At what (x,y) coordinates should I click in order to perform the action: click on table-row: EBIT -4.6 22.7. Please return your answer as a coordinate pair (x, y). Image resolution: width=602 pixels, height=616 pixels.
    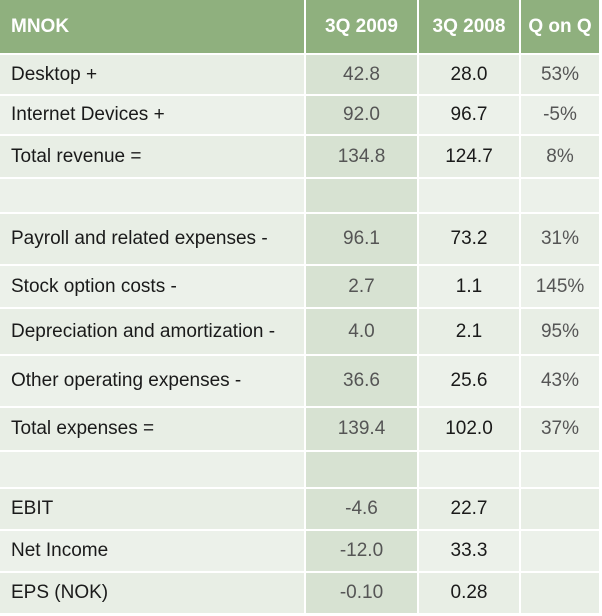
    Looking at the image, I should click on (300, 509).